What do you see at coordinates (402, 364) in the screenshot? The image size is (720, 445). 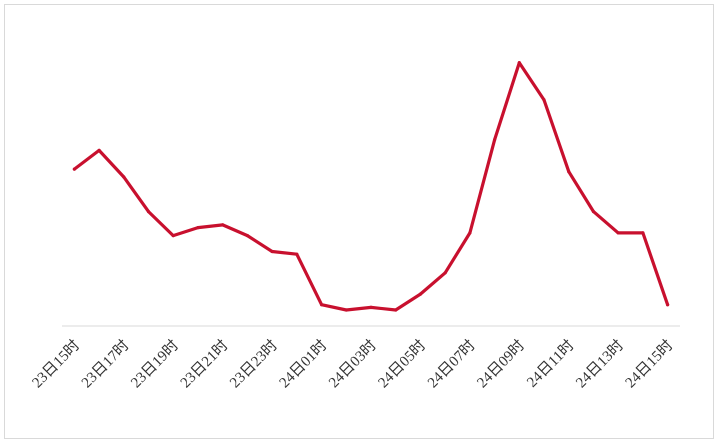 I see `x-tick-label: 24日05时` at bounding box center [402, 364].